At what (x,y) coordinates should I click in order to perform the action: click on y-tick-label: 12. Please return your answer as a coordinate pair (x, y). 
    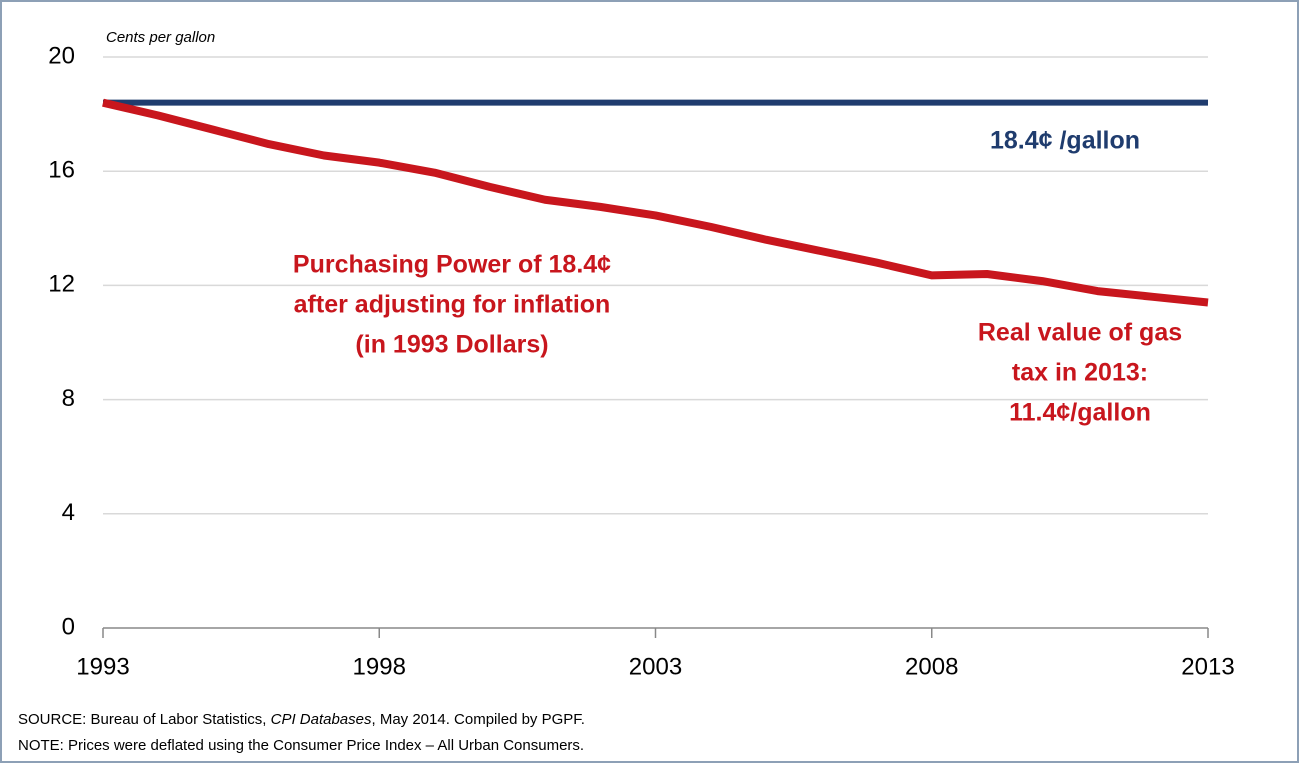
    Looking at the image, I should click on (61, 284).